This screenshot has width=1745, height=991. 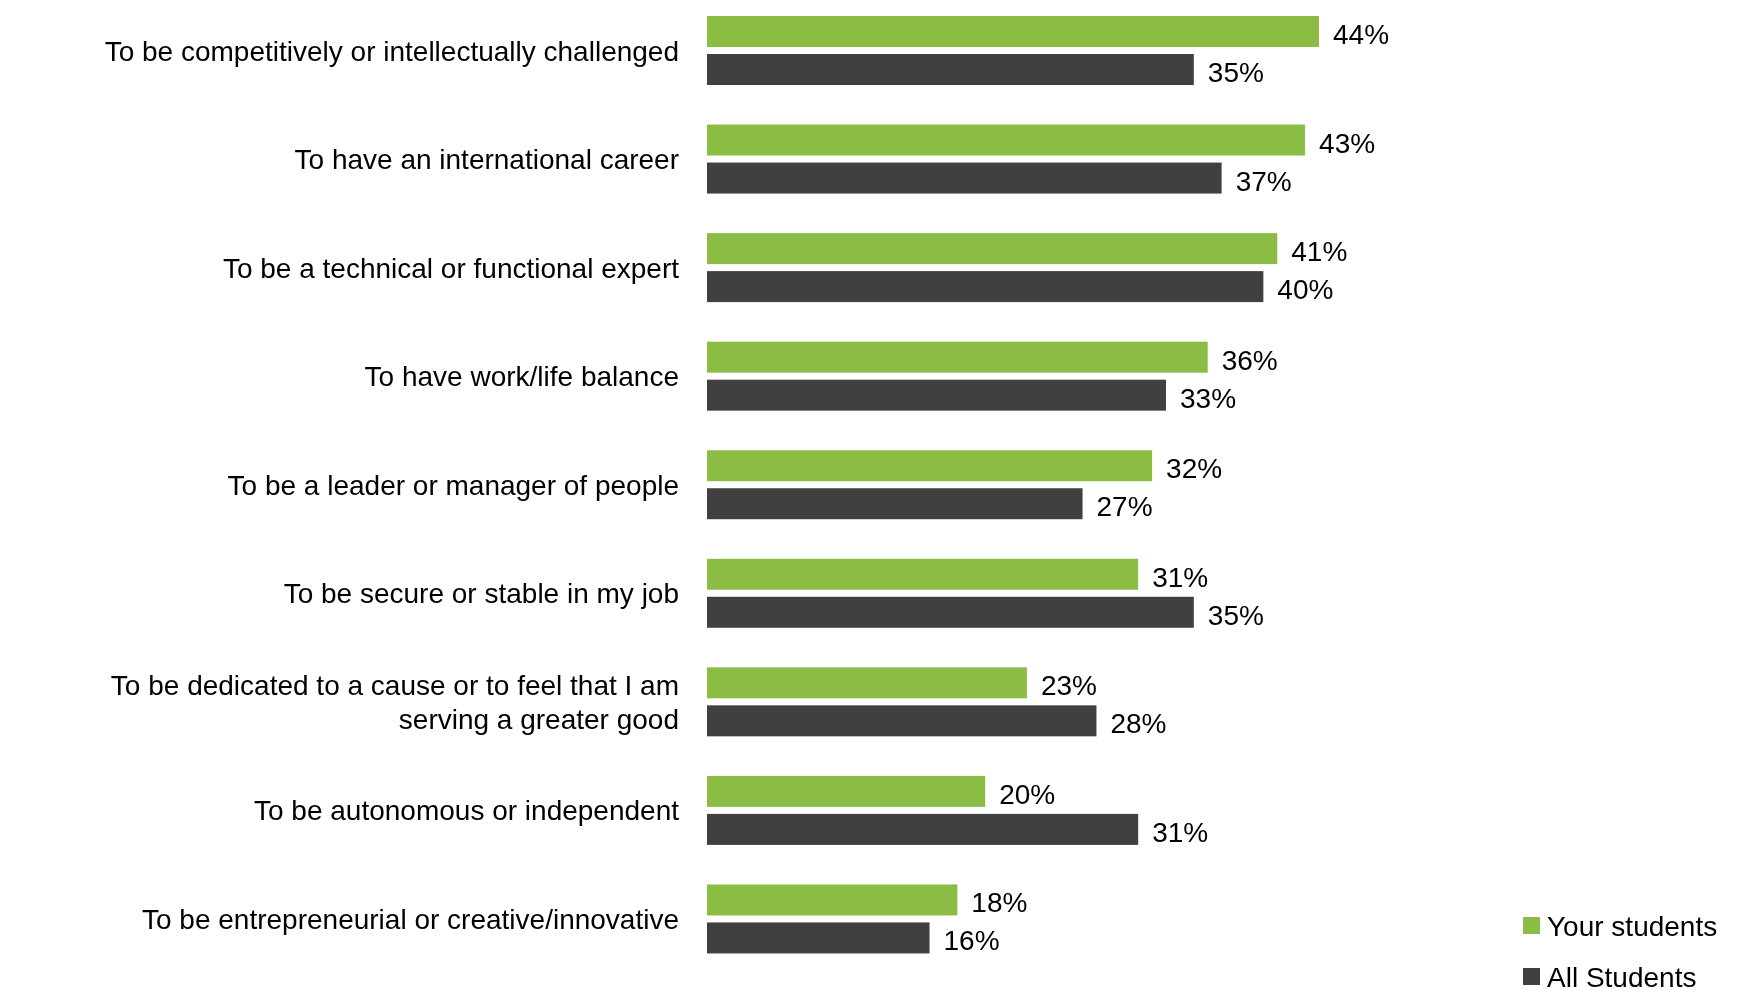 What do you see at coordinates (486, 159) in the screenshot?
I see `y-tick-label: To have an international career` at bounding box center [486, 159].